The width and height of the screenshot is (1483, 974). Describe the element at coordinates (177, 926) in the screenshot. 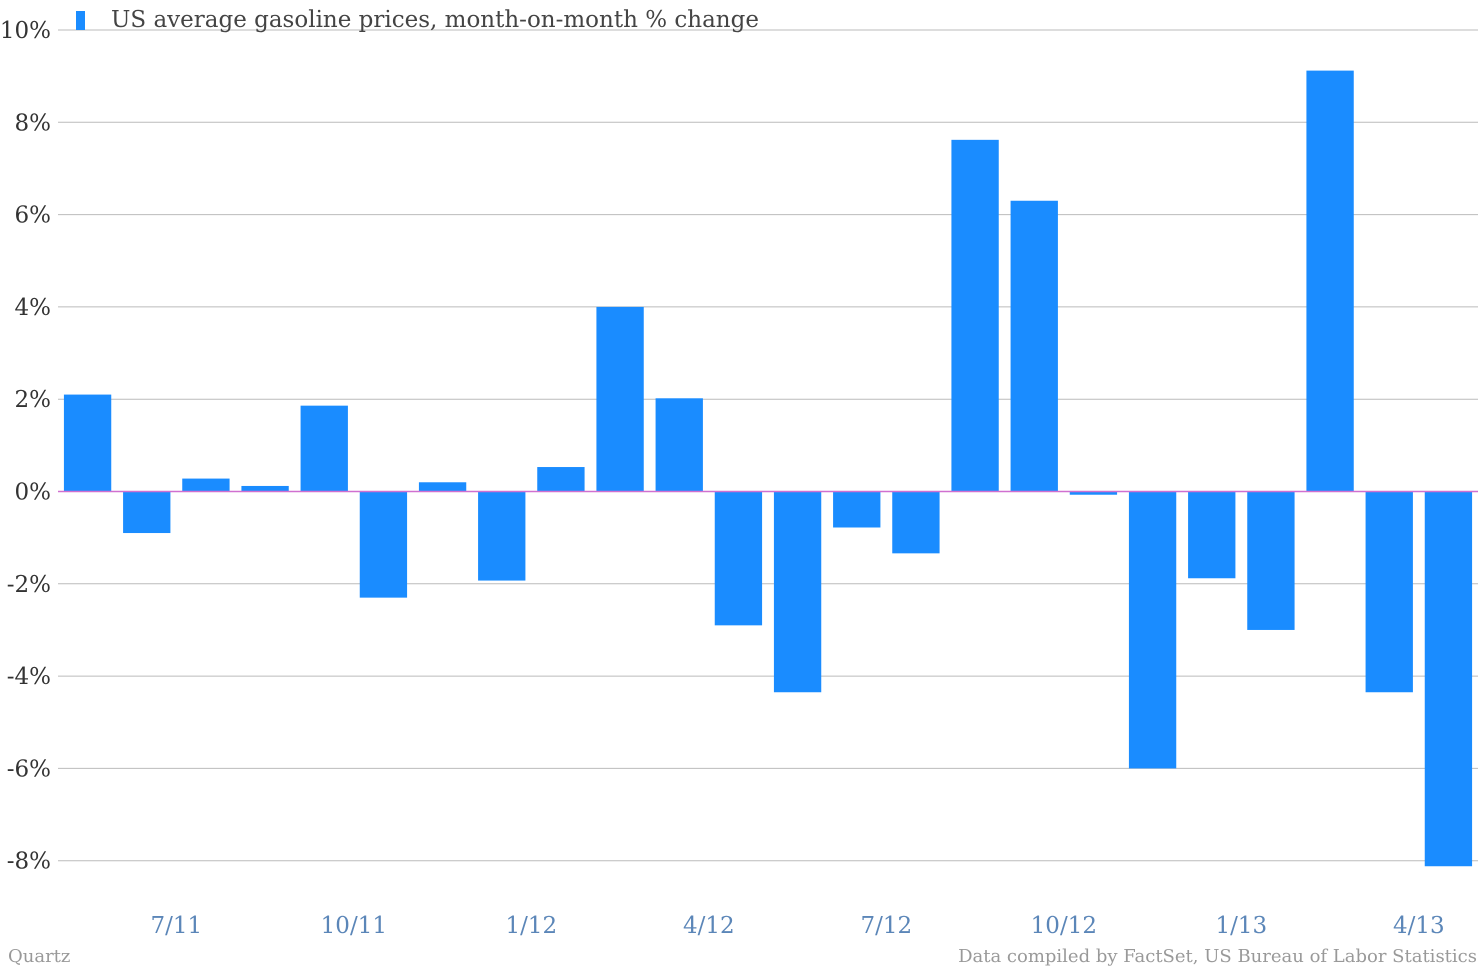

I see `x-tick-label: 7/11` at that location.